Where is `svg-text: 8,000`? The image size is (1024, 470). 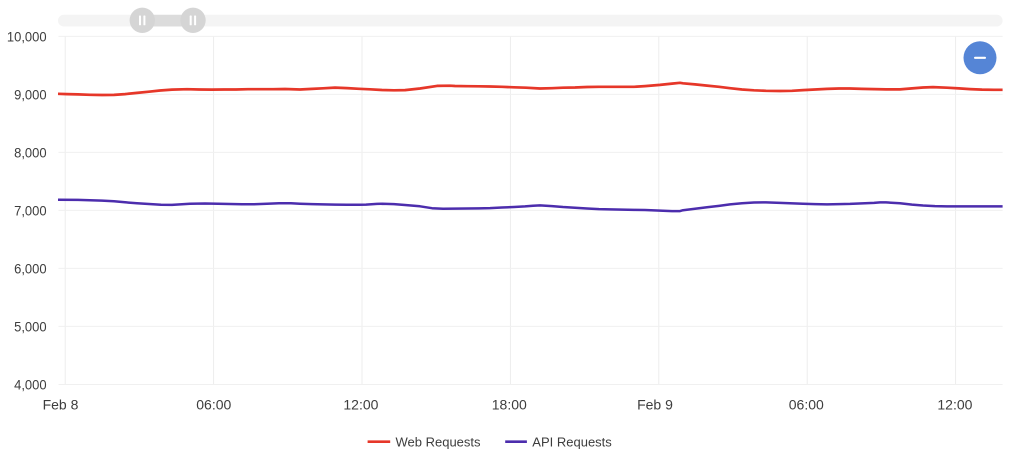
svg-text: 8,000 is located at coordinates (30, 152).